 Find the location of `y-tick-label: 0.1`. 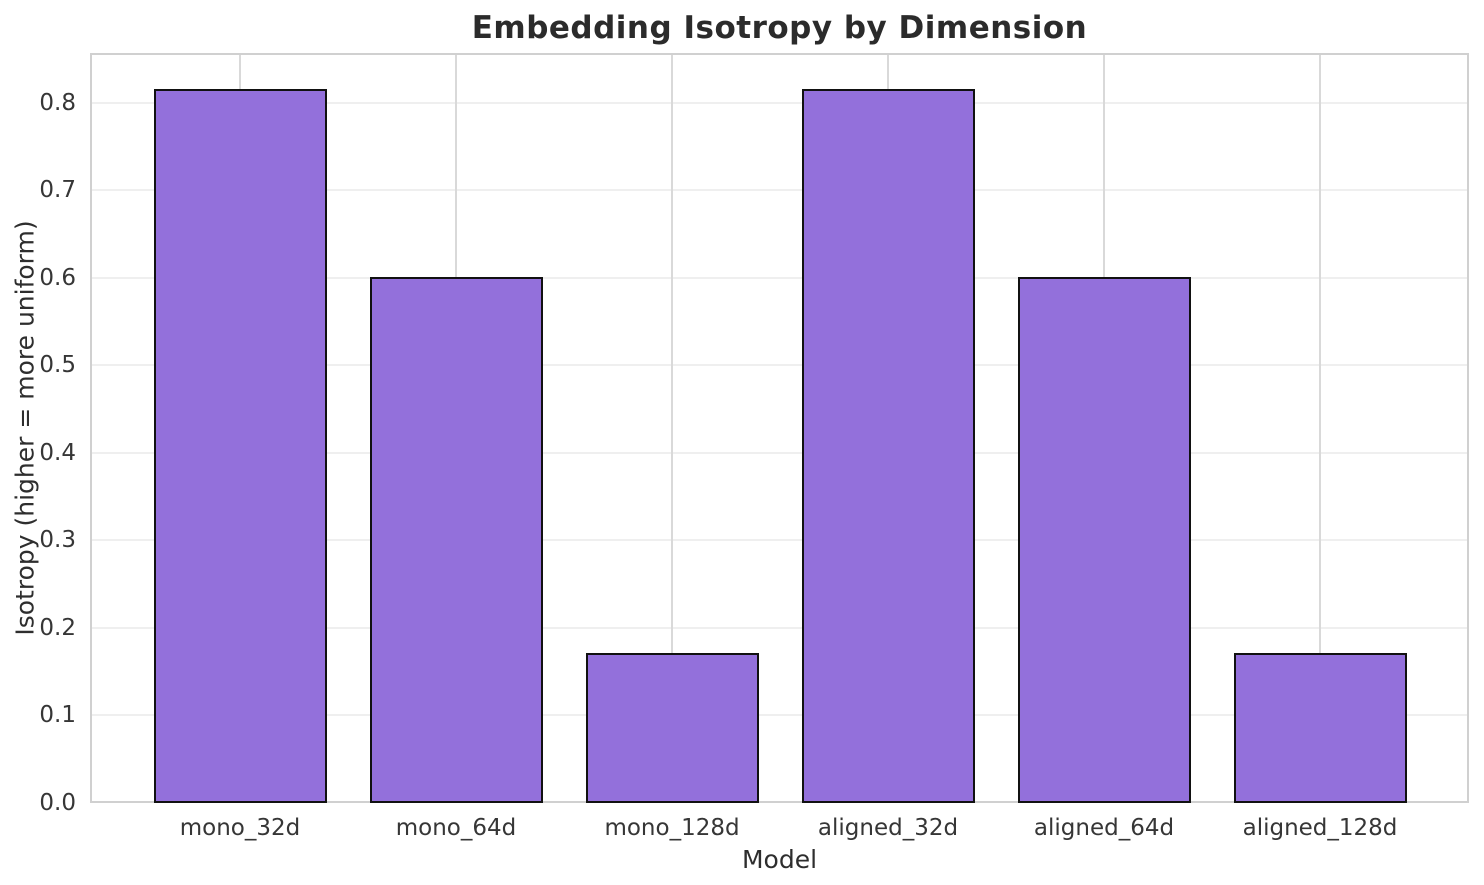

y-tick-label: 0.1 is located at coordinates (57, 715).